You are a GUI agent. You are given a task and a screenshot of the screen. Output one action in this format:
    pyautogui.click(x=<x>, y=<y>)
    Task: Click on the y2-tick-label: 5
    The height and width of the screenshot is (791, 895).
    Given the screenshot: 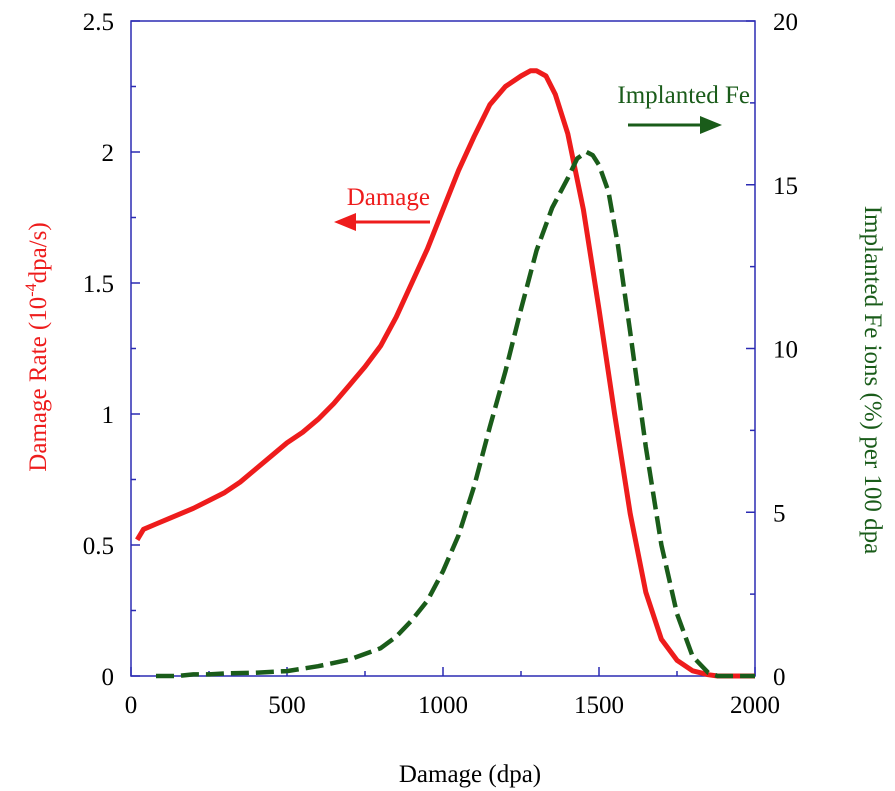 What is the action you would take?
    pyautogui.click(x=779, y=513)
    